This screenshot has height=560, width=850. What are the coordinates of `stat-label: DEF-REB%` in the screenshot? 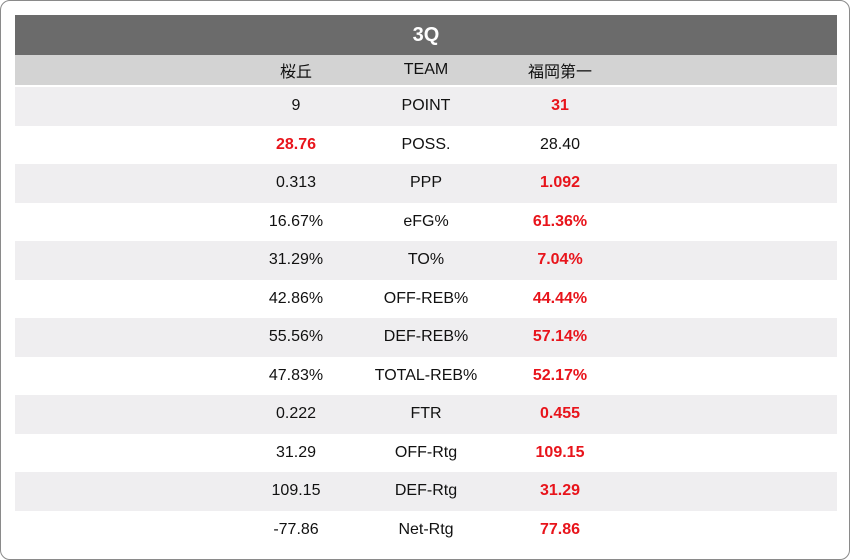 It's located at (426, 337).